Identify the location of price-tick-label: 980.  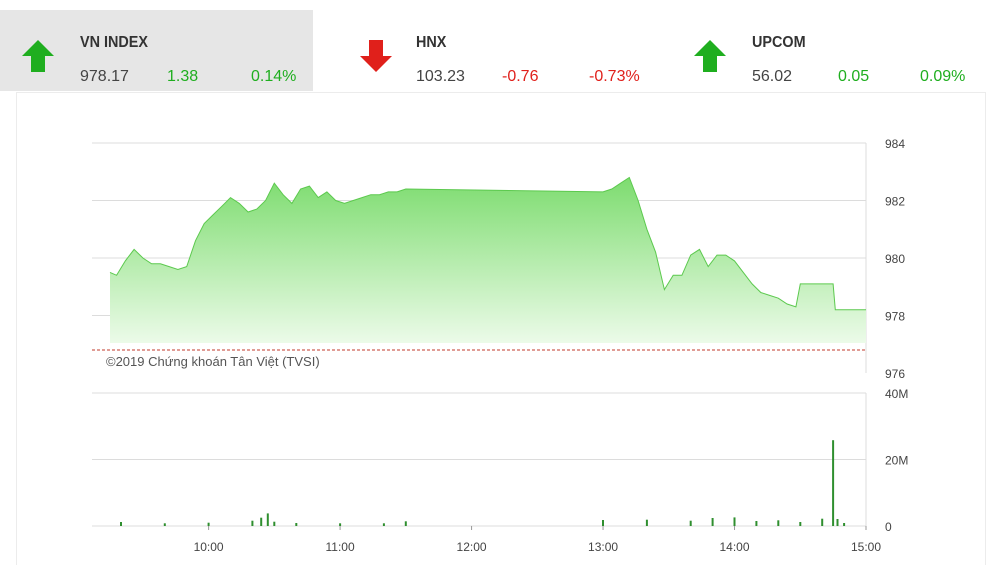
(895, 259).